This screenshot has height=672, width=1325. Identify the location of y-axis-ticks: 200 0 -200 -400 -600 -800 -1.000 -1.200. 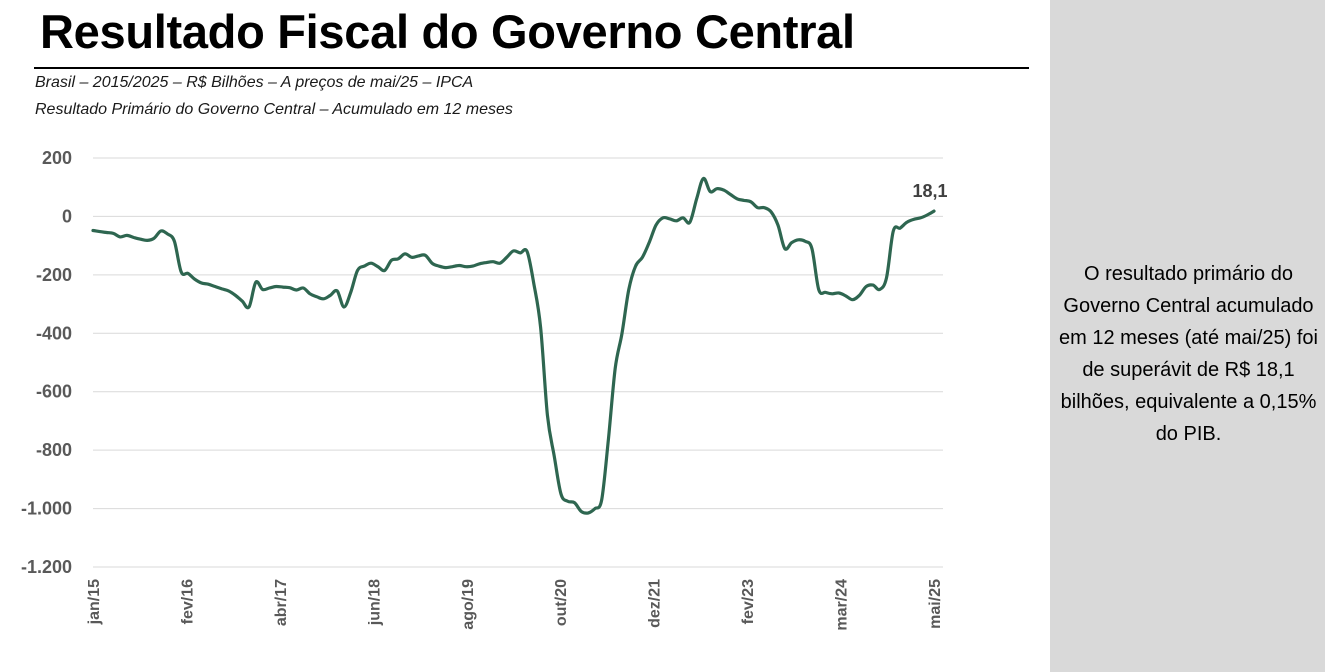
(46, 362).